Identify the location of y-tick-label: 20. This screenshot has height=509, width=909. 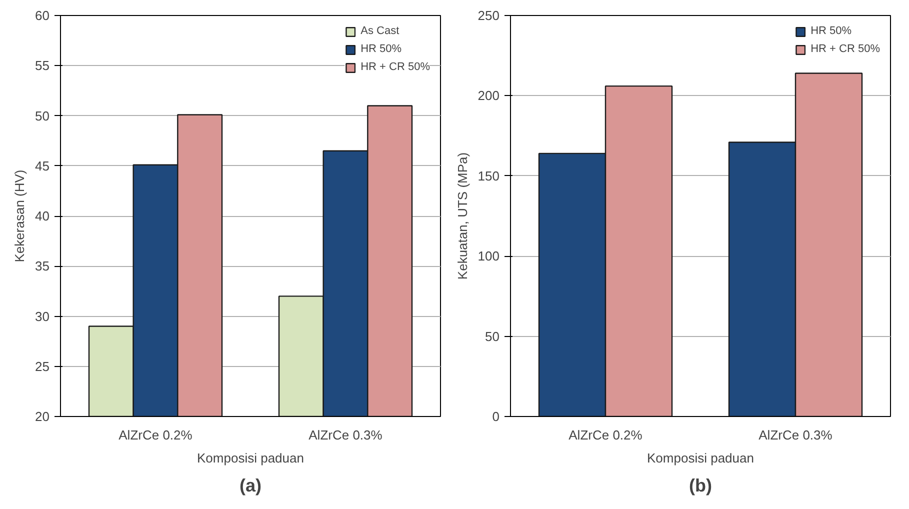
(42, 416).